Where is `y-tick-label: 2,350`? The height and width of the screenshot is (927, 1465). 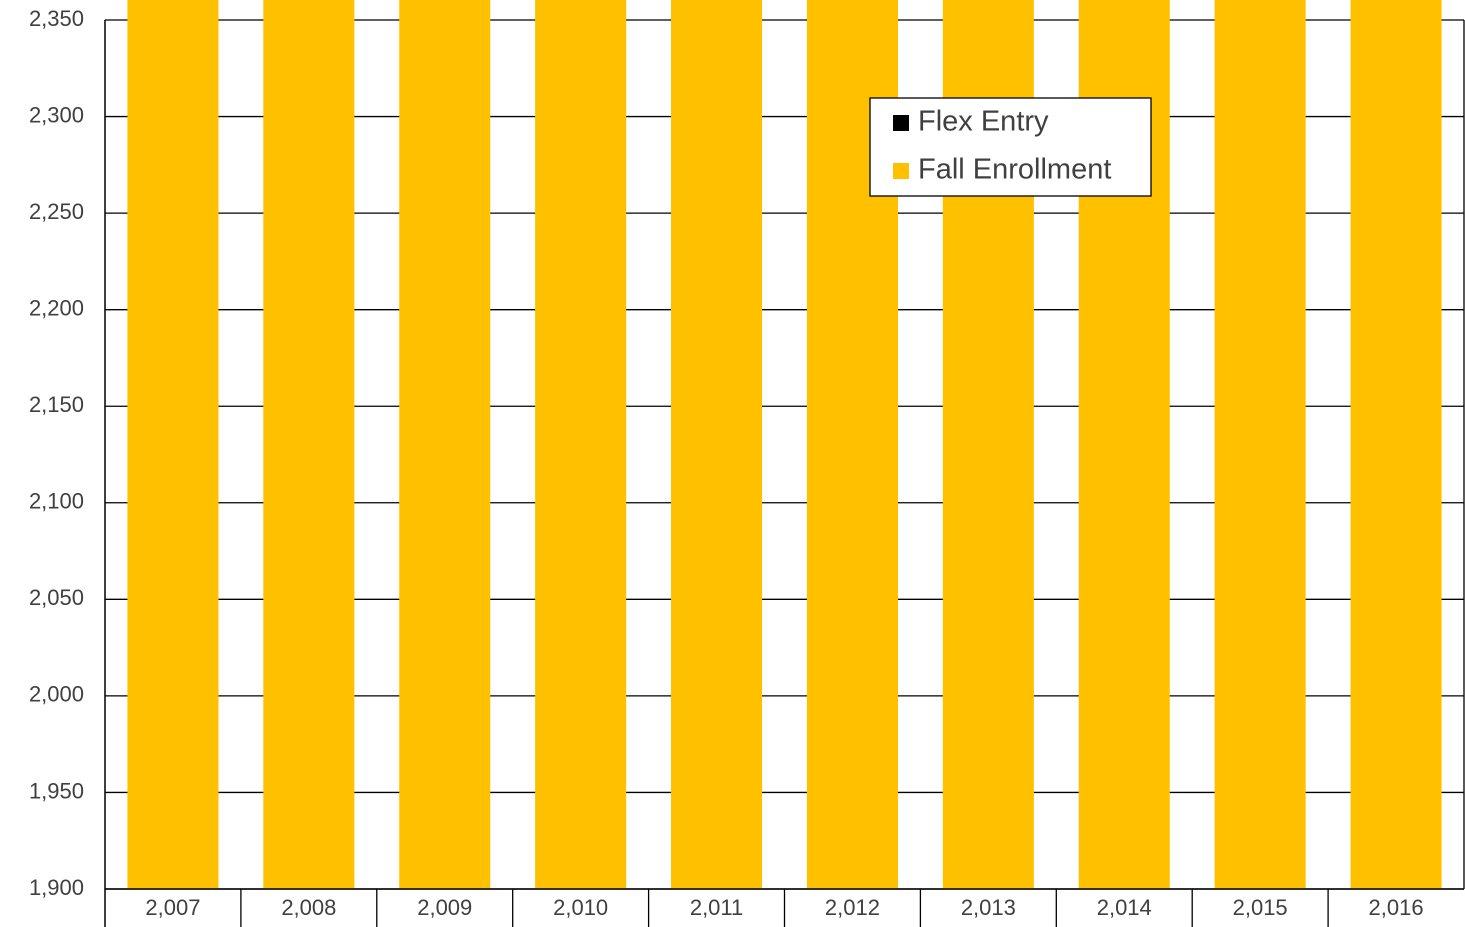 y-tick-label: 2,350 is located at coordinates (56, 18).